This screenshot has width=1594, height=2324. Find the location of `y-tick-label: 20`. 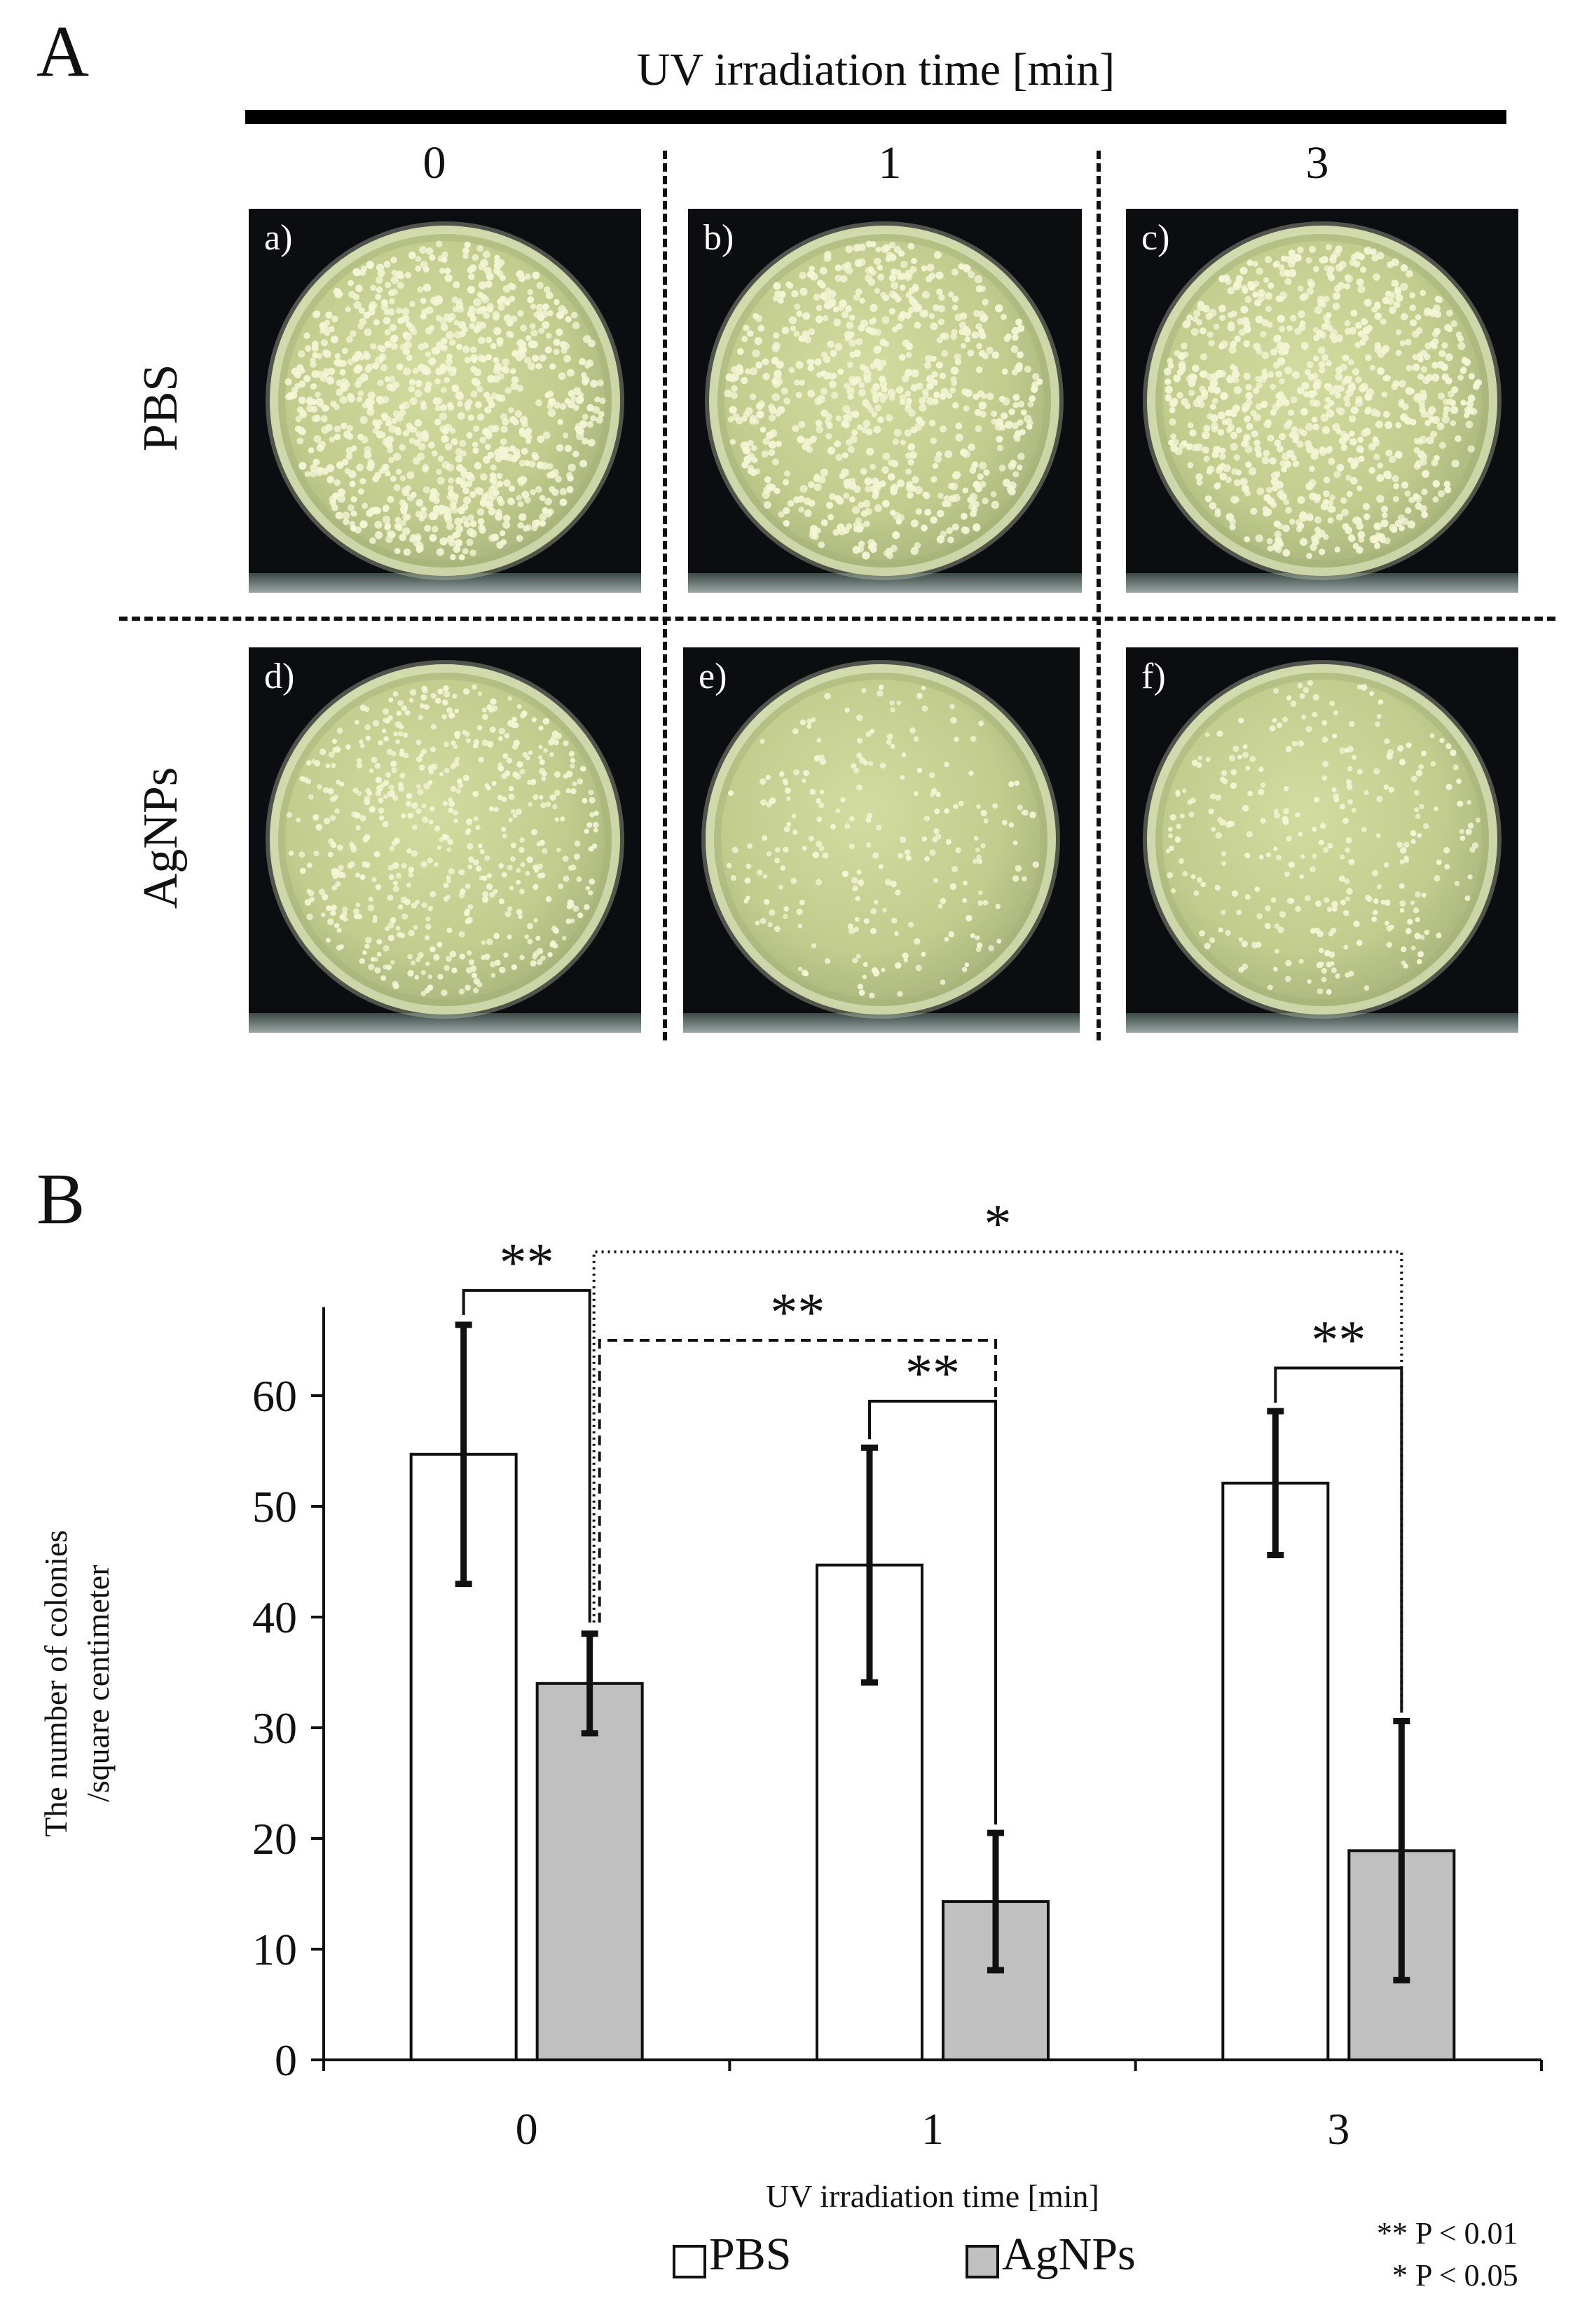

y-tick-label: 20 is located at coordinates (274, 1839).